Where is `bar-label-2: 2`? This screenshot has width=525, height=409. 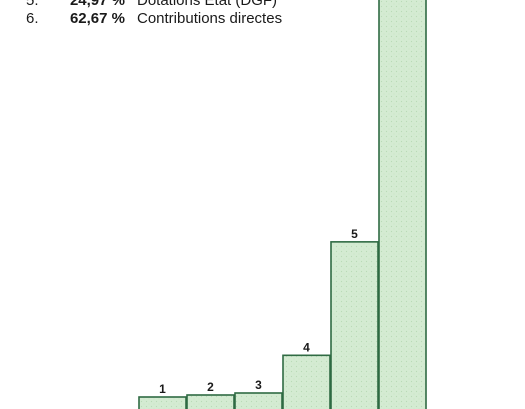
bar-label-2: 2 is located at coordinates (210, 387).